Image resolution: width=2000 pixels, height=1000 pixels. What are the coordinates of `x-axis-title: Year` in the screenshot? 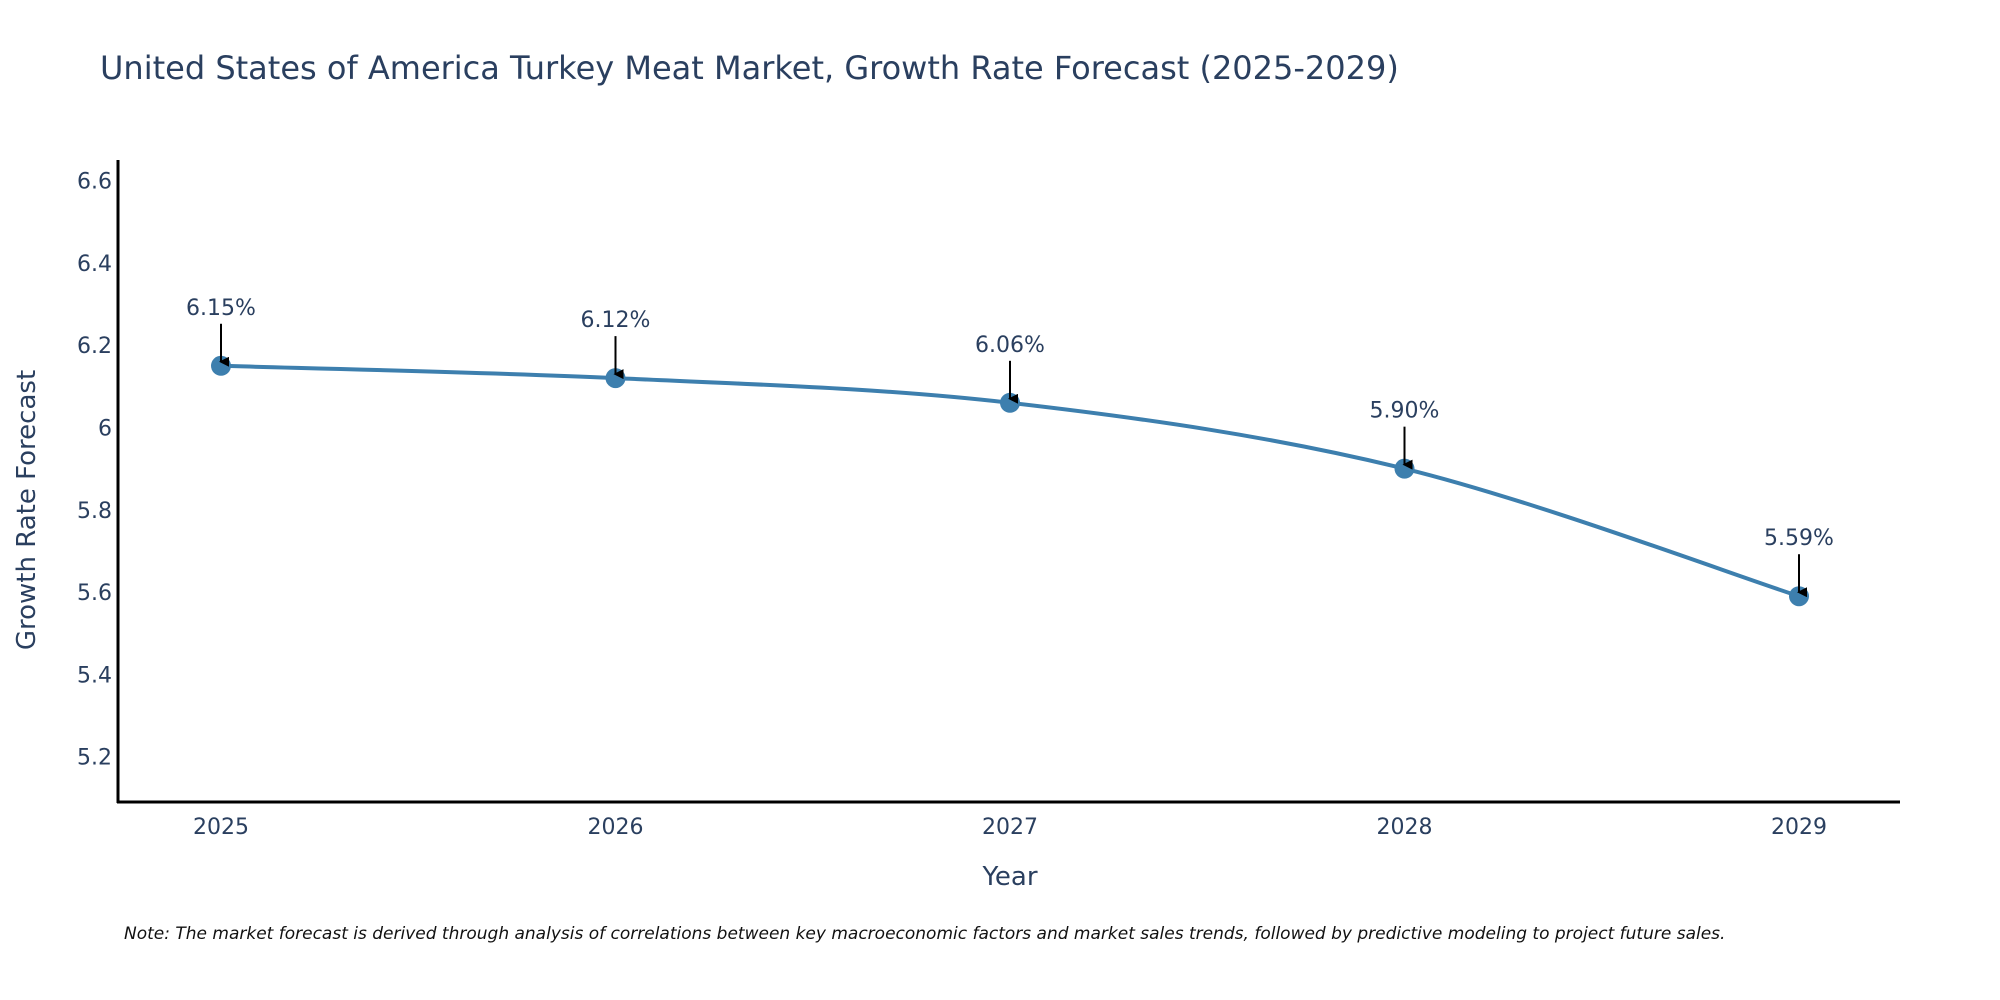 It's located at (1009, 877).